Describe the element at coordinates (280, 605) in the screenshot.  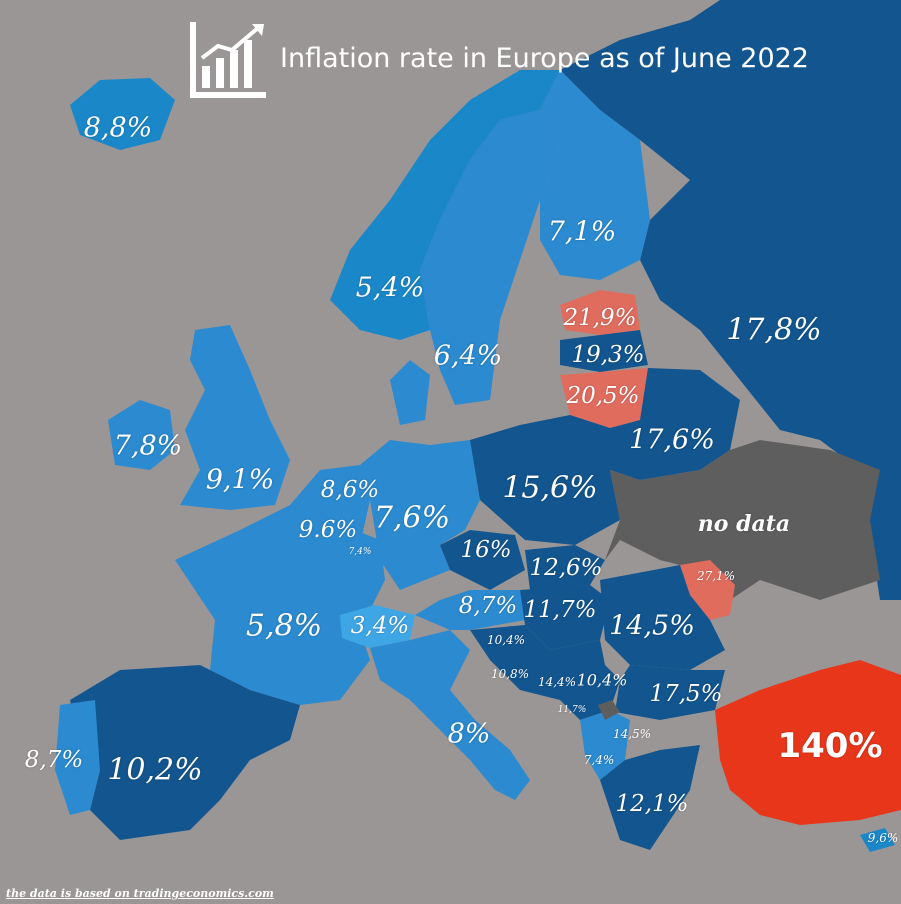
I see `france-region` at that location.